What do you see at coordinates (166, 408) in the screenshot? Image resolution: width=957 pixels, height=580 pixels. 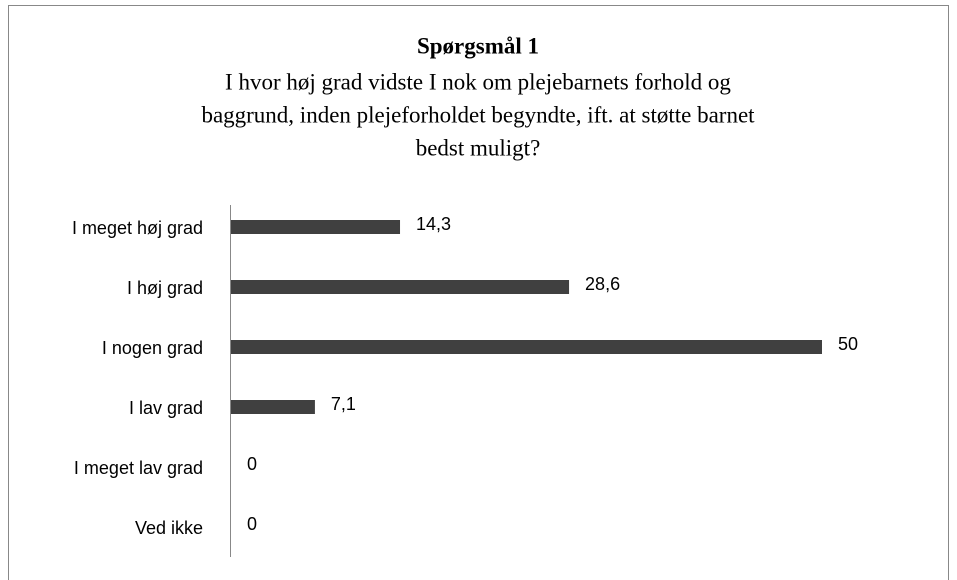 I see `y-tick-label: I lav grad` at bounding box center [166, 408].